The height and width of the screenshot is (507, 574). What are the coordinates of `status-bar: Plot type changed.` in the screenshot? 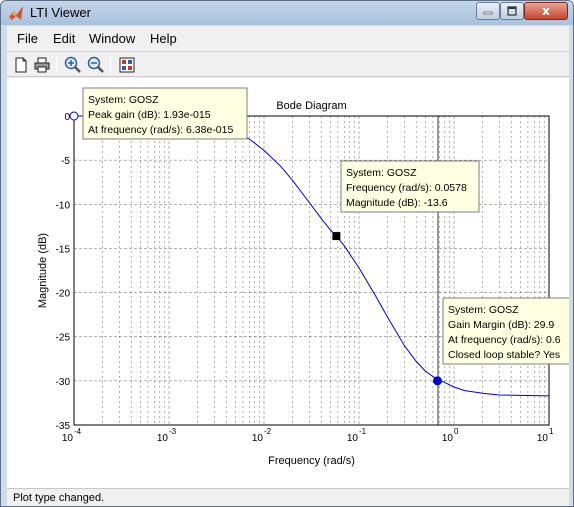 It's located at (288, 497).